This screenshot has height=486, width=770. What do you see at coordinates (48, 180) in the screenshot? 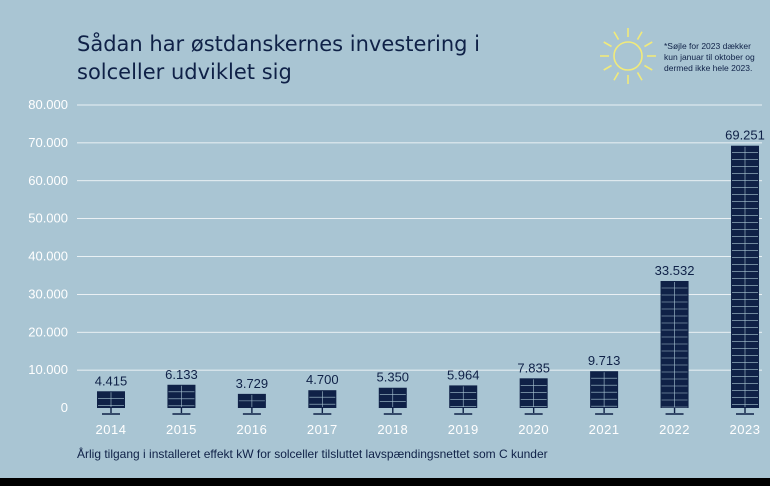
I see `y-tick-label: 60.000` at bounding box center [48, 180].